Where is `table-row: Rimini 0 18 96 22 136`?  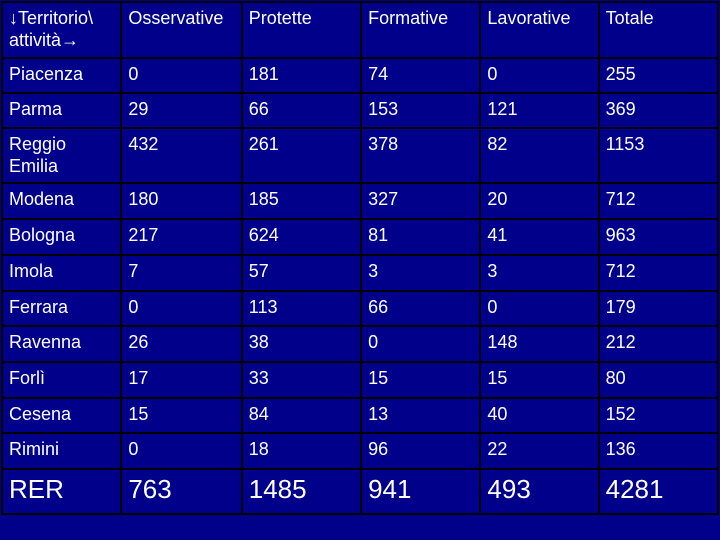
table-row: Rimini 0 18 96 22 136 is located at coordinates (360, 451).